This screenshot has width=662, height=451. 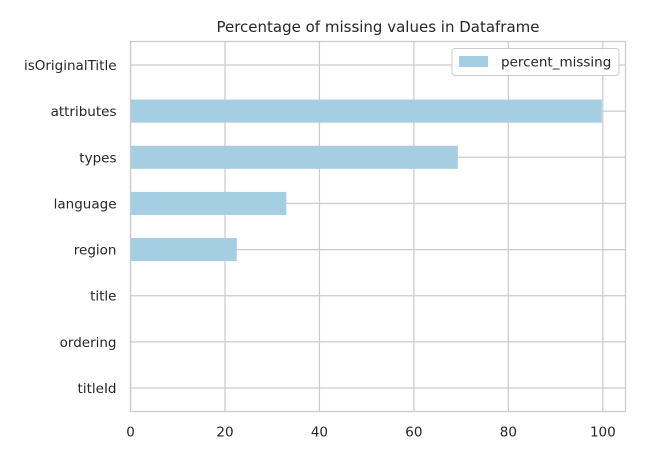 I want to click on y-tick-label: titleId, so click(x=97, y=389).